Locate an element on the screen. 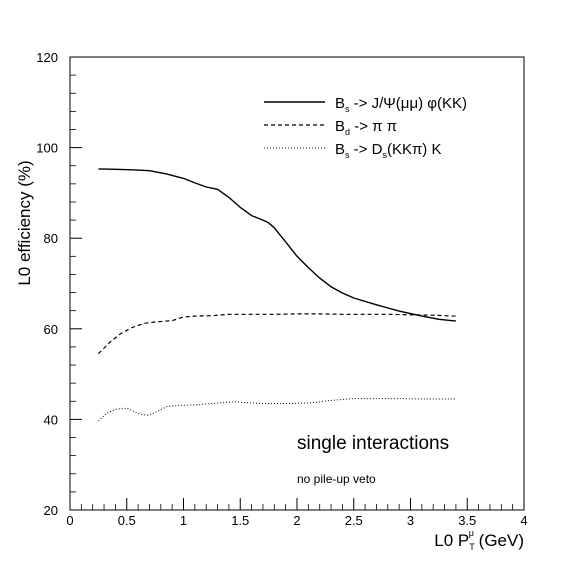  x-tick-label: 4 is located at coordinates (523, 520).